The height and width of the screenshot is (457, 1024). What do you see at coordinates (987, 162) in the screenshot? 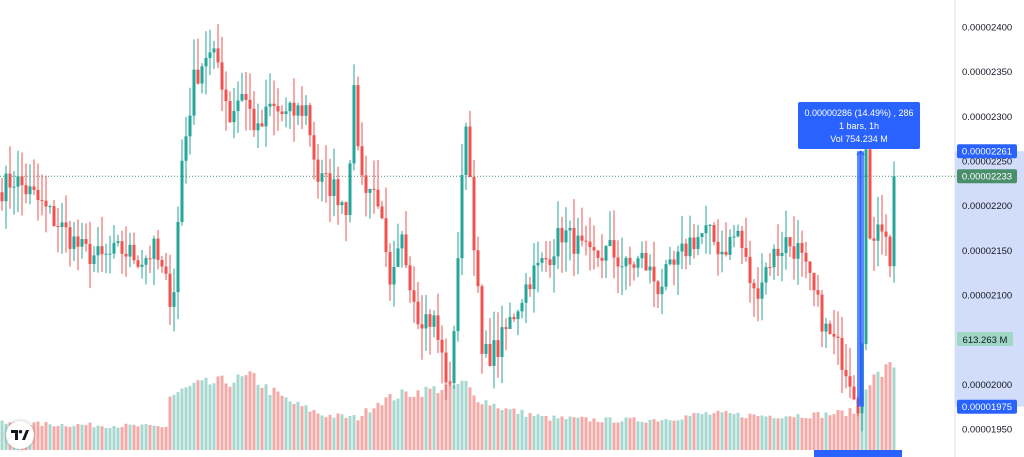
I see `y-tick-label: 0.00002250` at bounding box center [987, 162].